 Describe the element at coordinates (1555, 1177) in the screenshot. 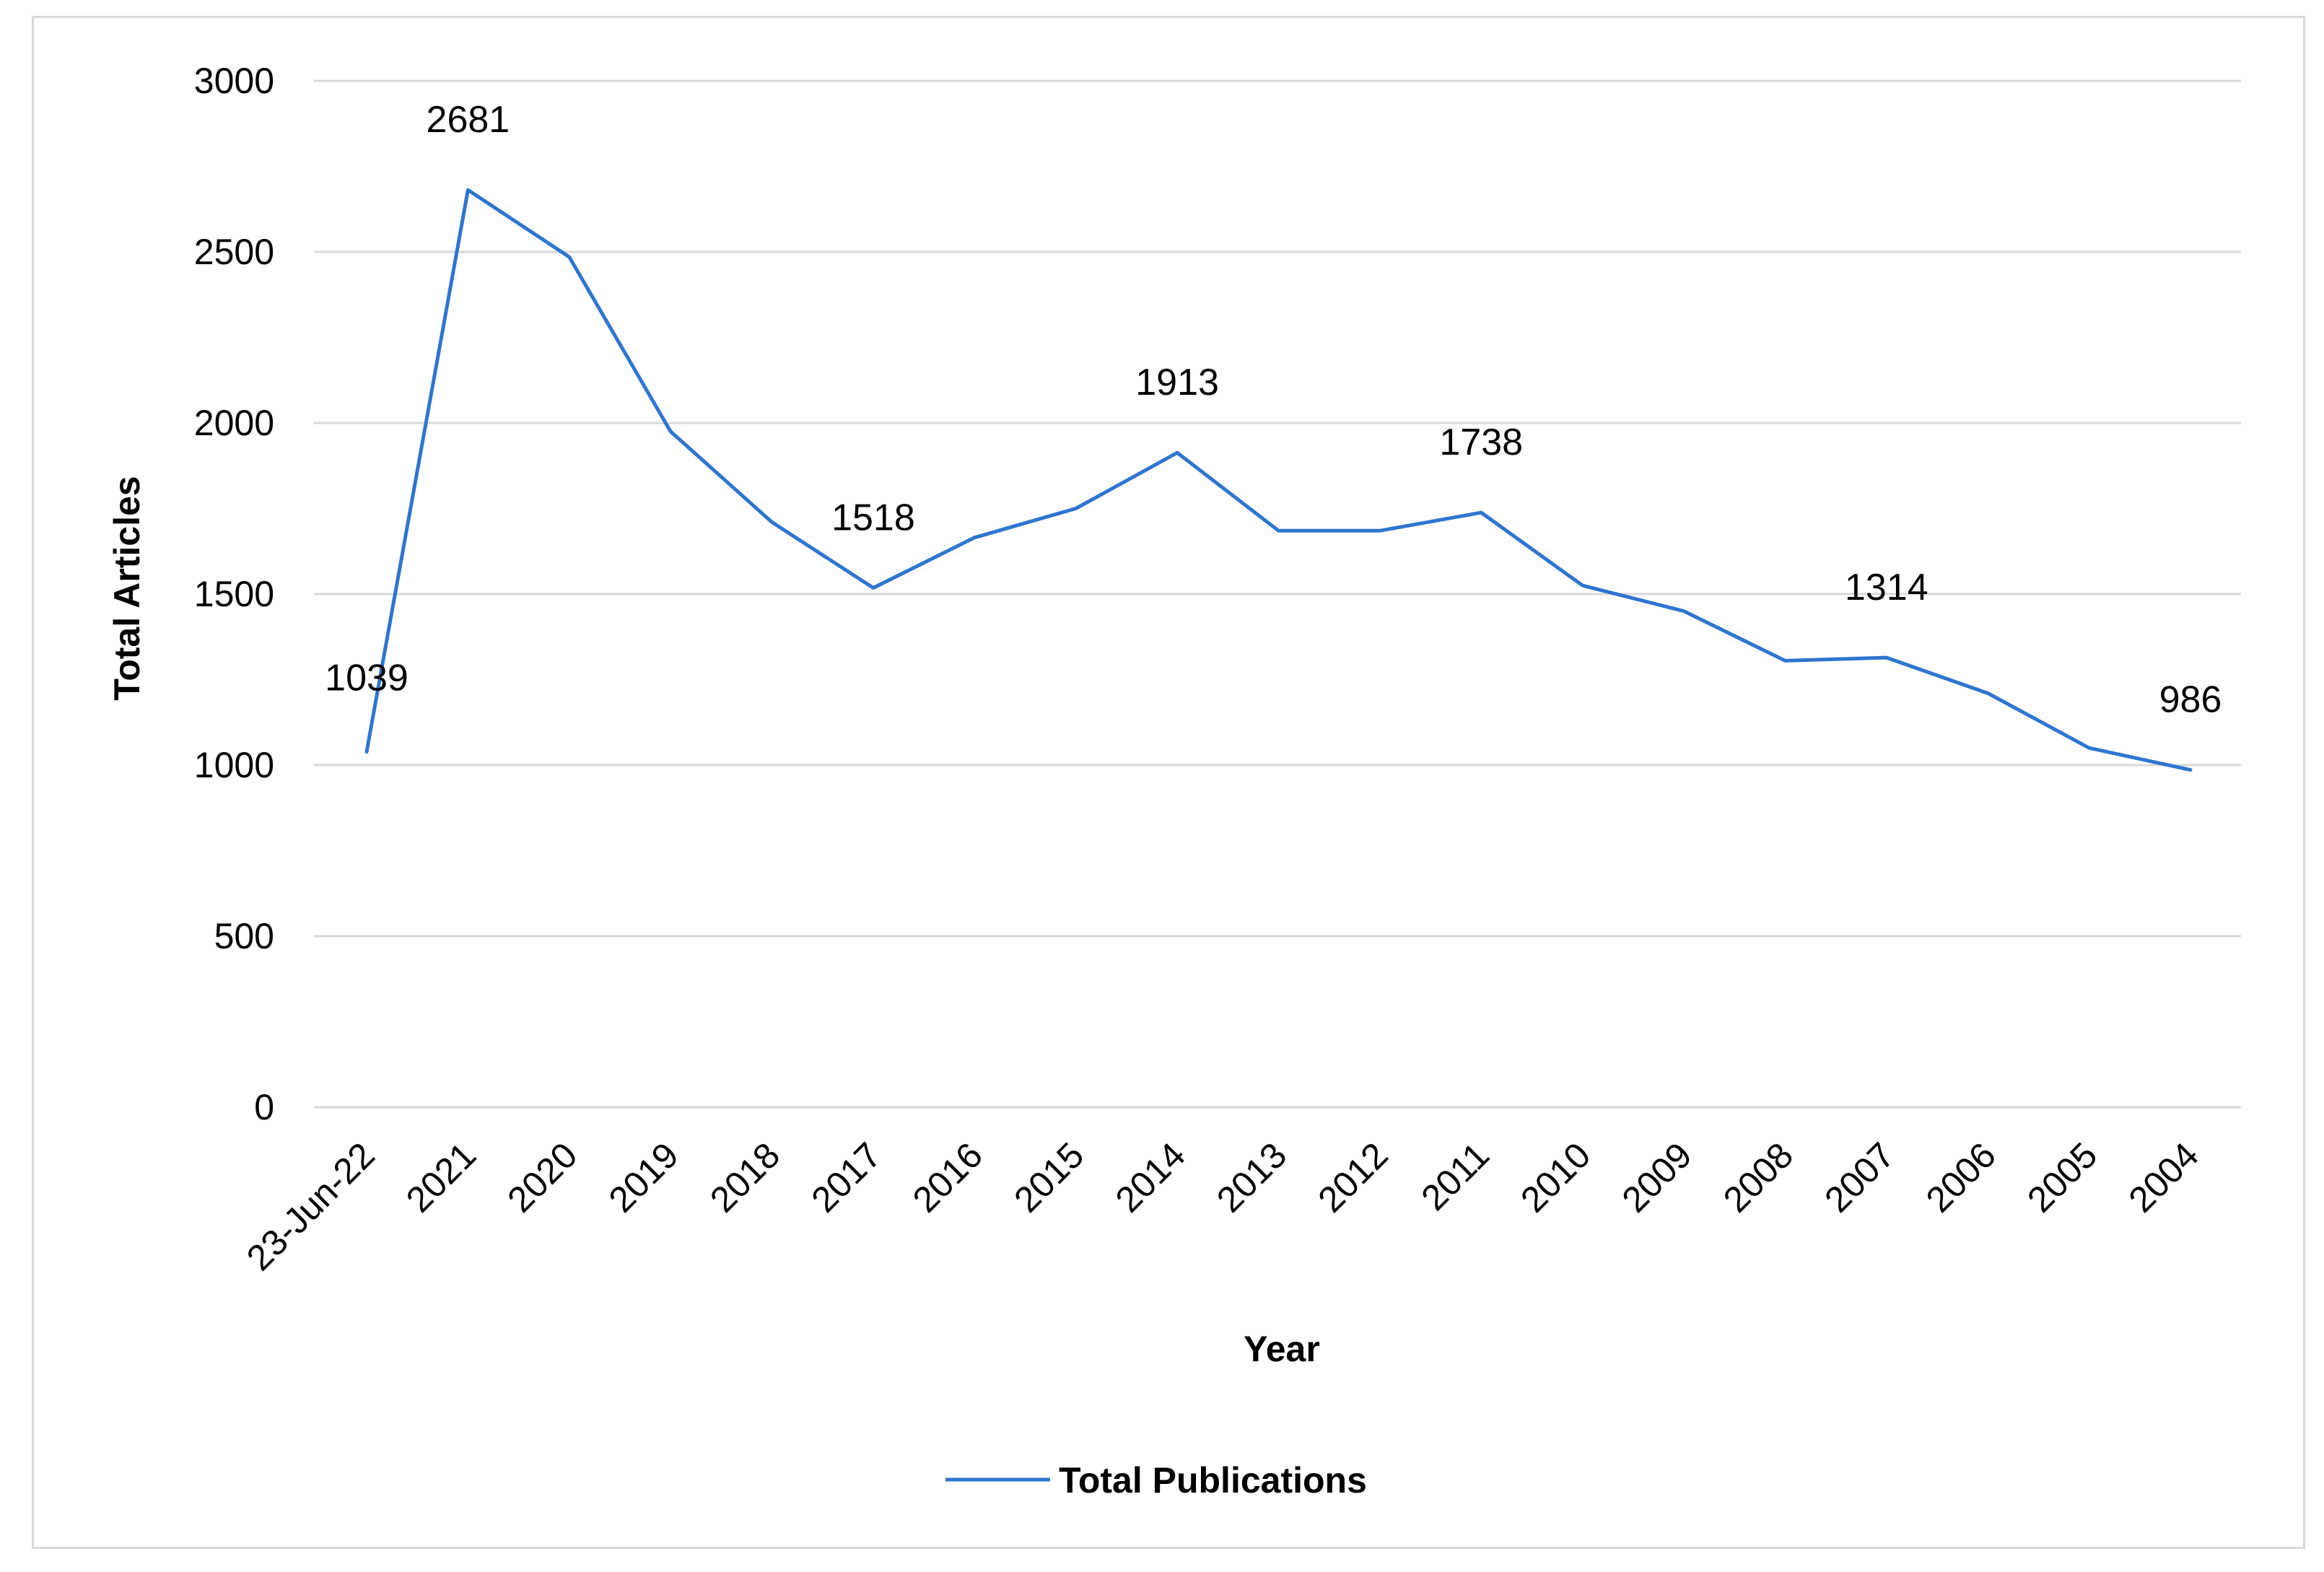

I see `x-tick-label: 2010` at that location.